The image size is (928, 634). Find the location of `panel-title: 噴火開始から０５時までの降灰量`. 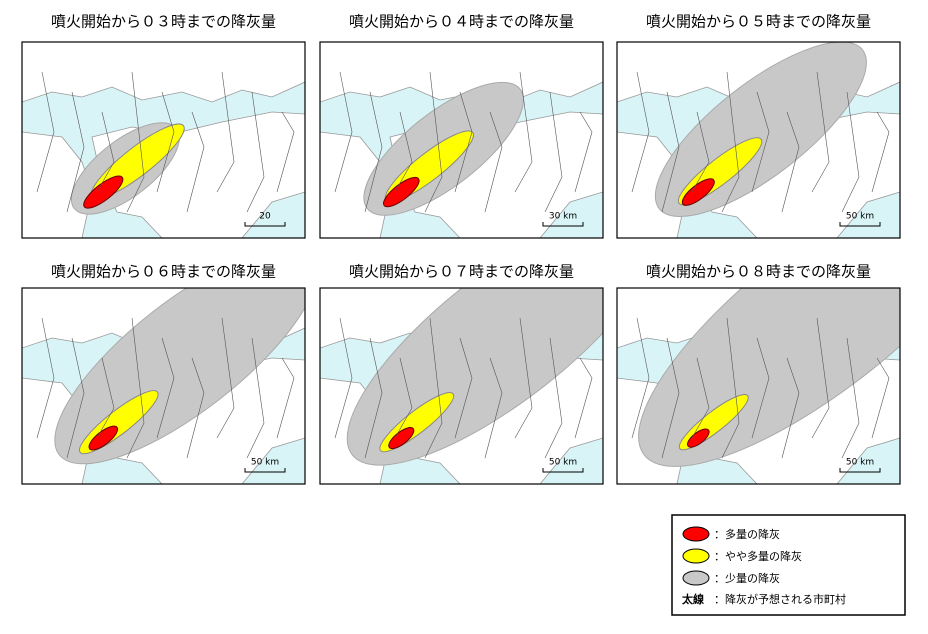

panel-title: 噴火開始から０５時までの降灰量 is located at coordinates (758, 22).